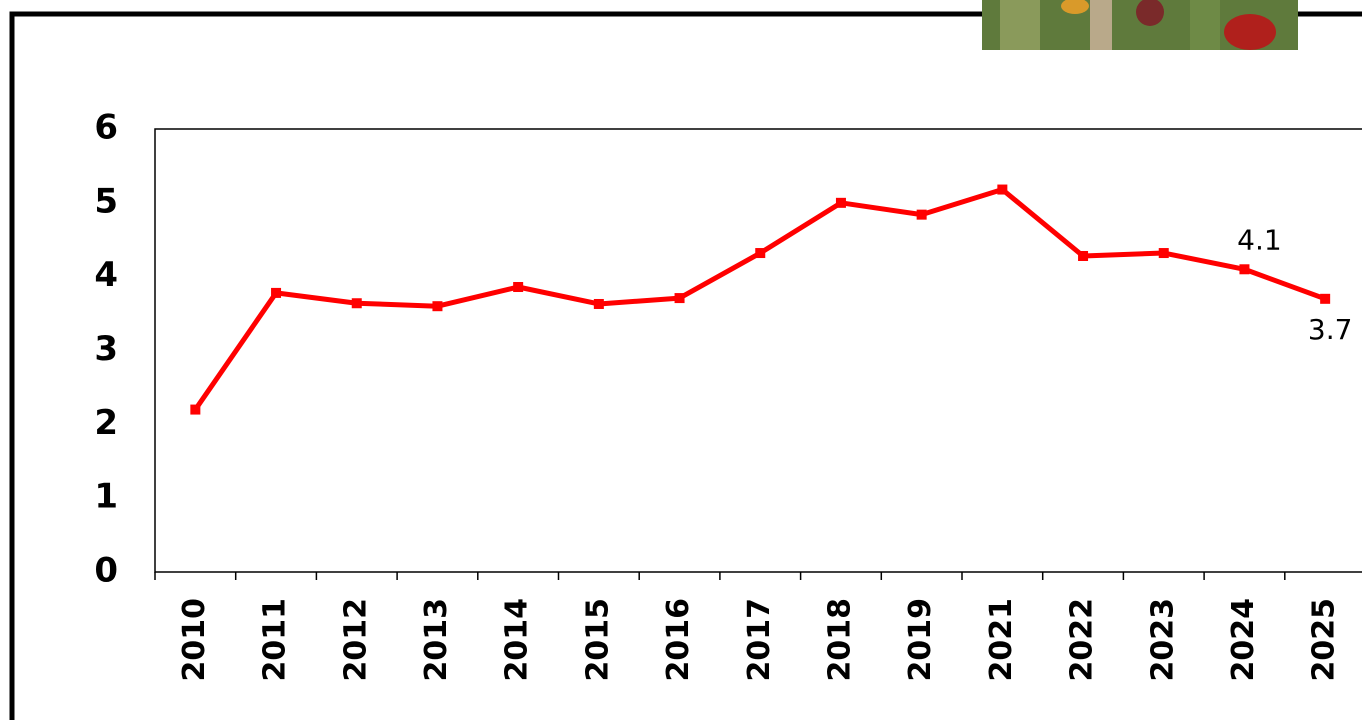 This screenshot has width=1362, height=720. What do you see at coordinates (759, 640) in the screenshot?
I see `x-tick-label: 2017` at bounding box center [759, 640].